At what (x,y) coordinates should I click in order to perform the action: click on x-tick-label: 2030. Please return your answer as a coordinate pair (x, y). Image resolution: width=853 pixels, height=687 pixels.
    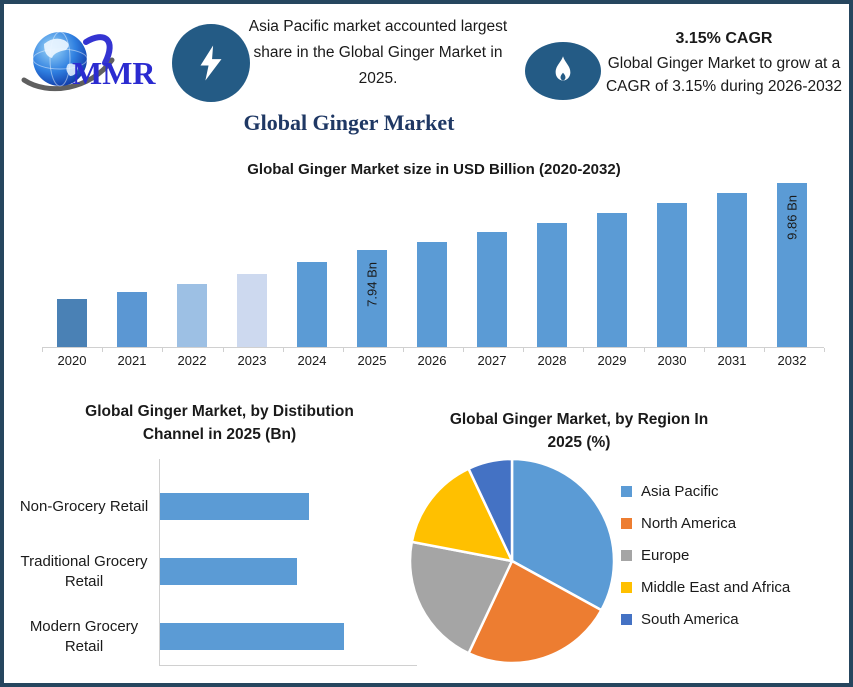
    Looking at the image, I should click on (672, 360).